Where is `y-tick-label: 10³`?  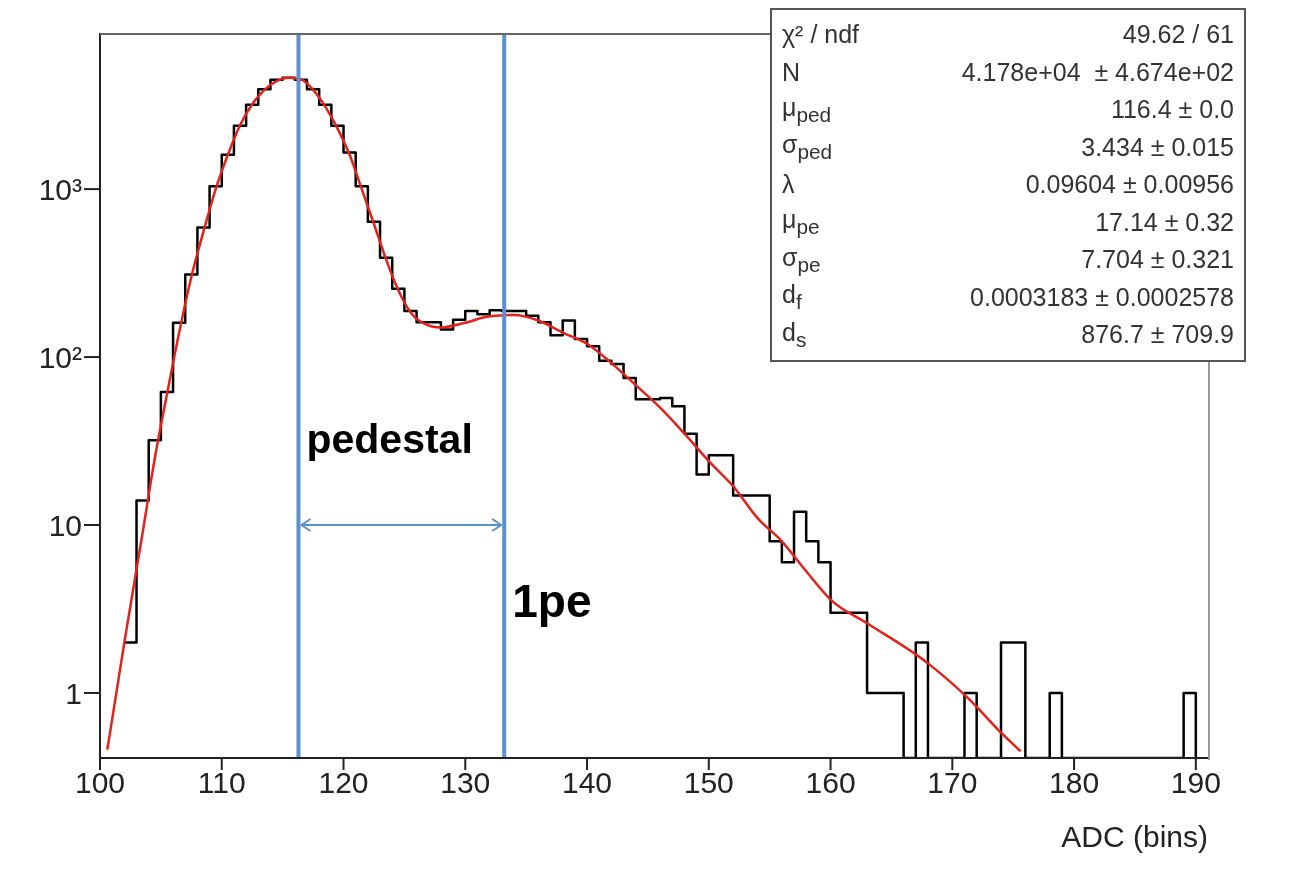 y-tick-label: 10³ is located at coordinates (60, 189).